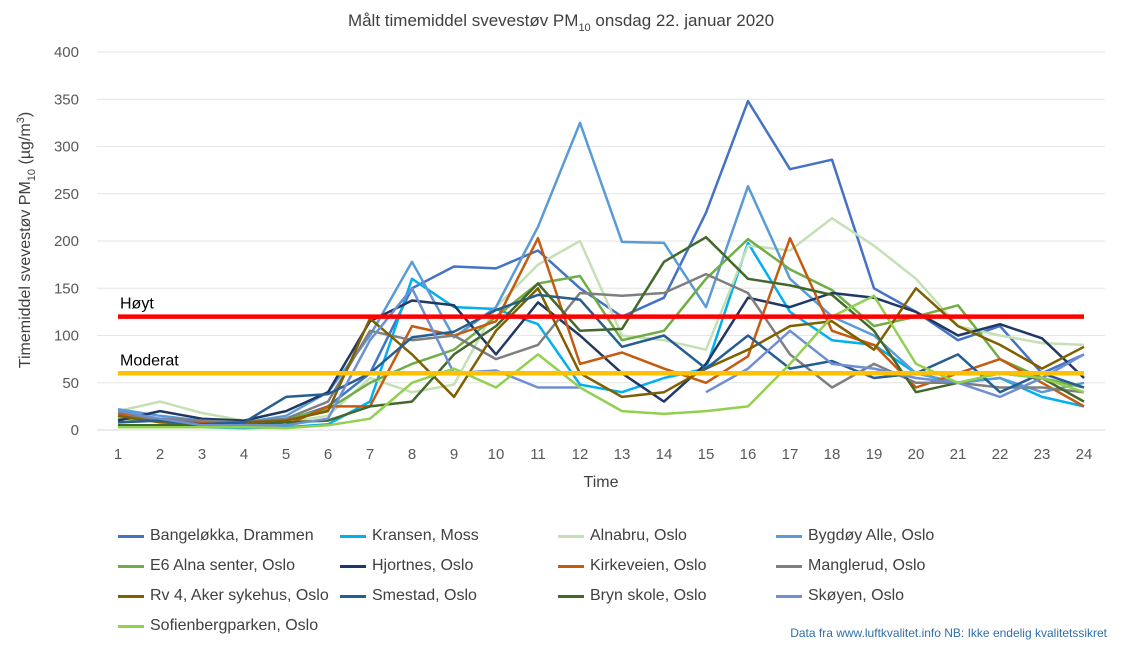 The image size is (1122, 647). I want to click on x-tick-label: 24, so click(1084, 454).